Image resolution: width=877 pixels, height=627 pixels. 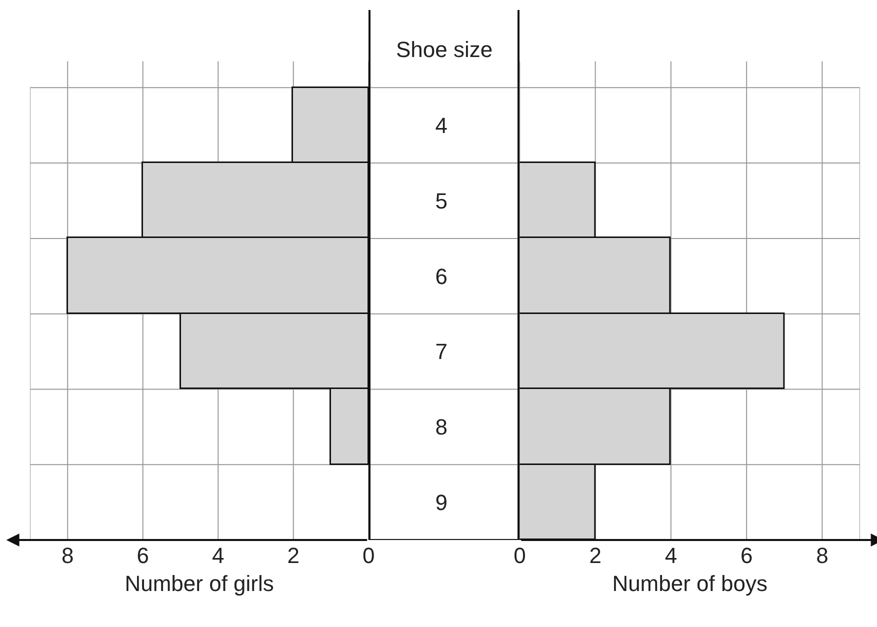 What do you see at coordinates (441, 502) in the screenshot?
I see `y-tick-label: 9` at bounding box center [441, 502].